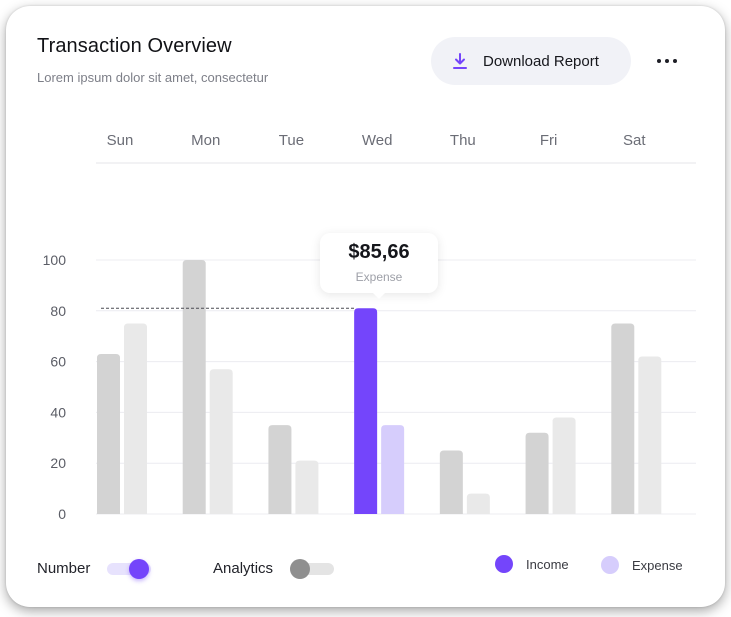  I want to click on card-subtitle: Lorem ipsum dolor sit amet, consectetur, so click(153, 77).